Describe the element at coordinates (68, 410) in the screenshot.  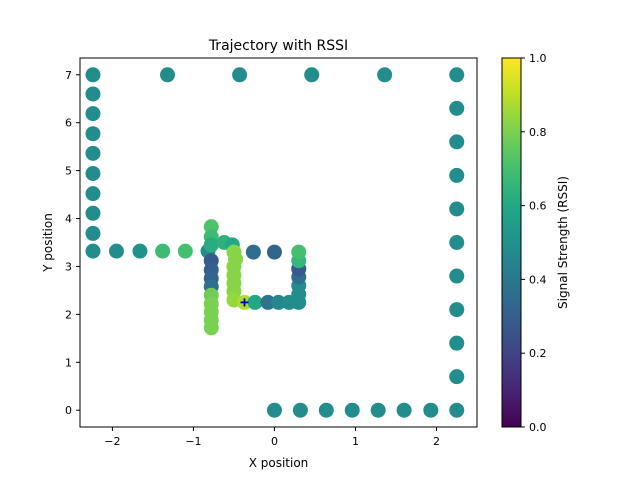
I see `y-tick-label: 0` at that location.